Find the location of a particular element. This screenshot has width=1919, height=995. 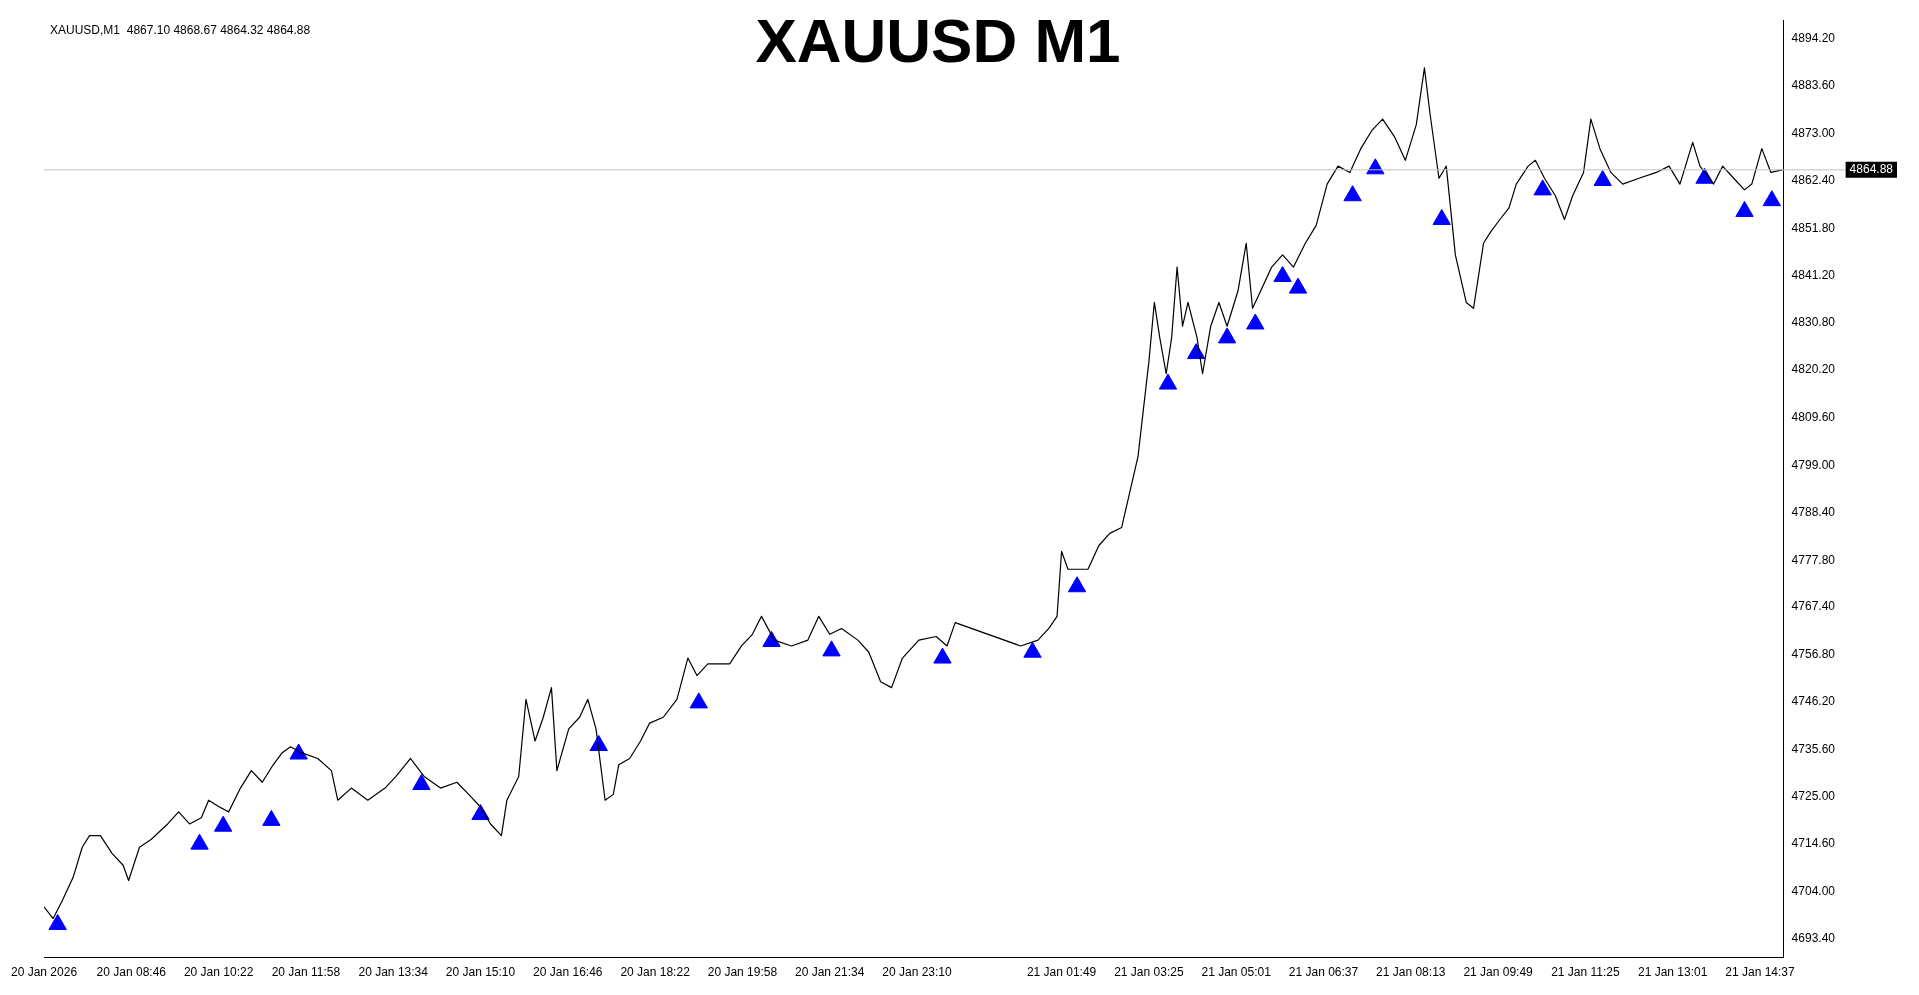

x-tick-label: 20 Jan 2026 is located at coordinates (44, 972).